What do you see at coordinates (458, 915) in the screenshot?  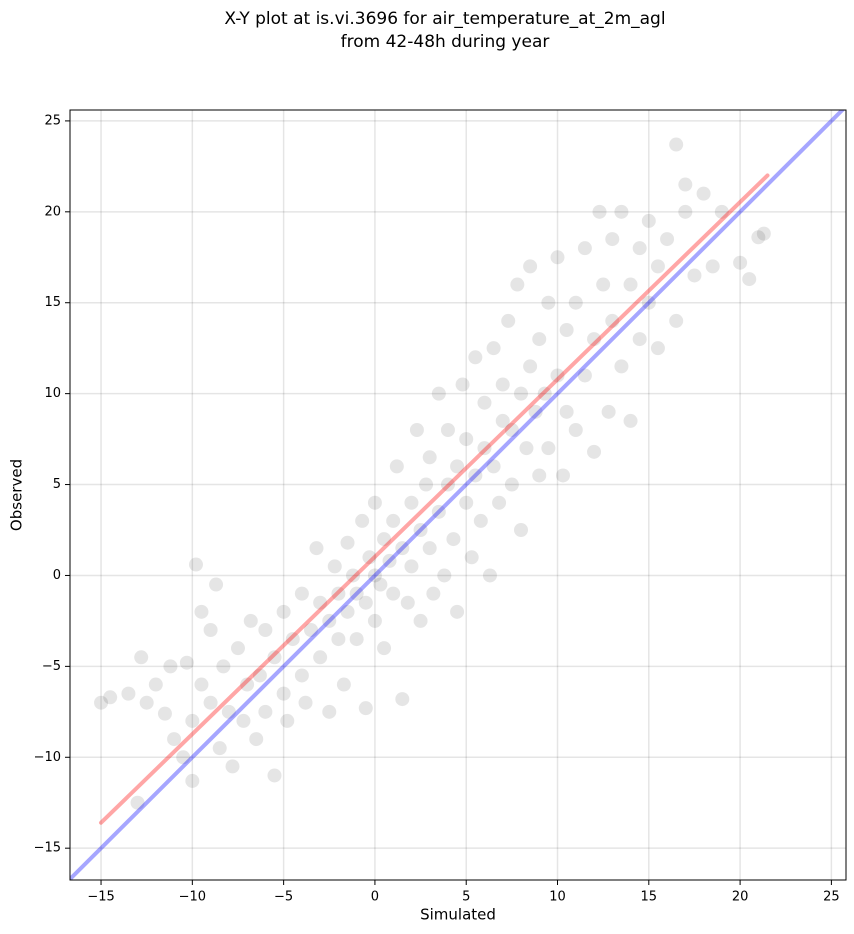 I see `x-axis-label: Simulated` at bounding box center [458, 915].